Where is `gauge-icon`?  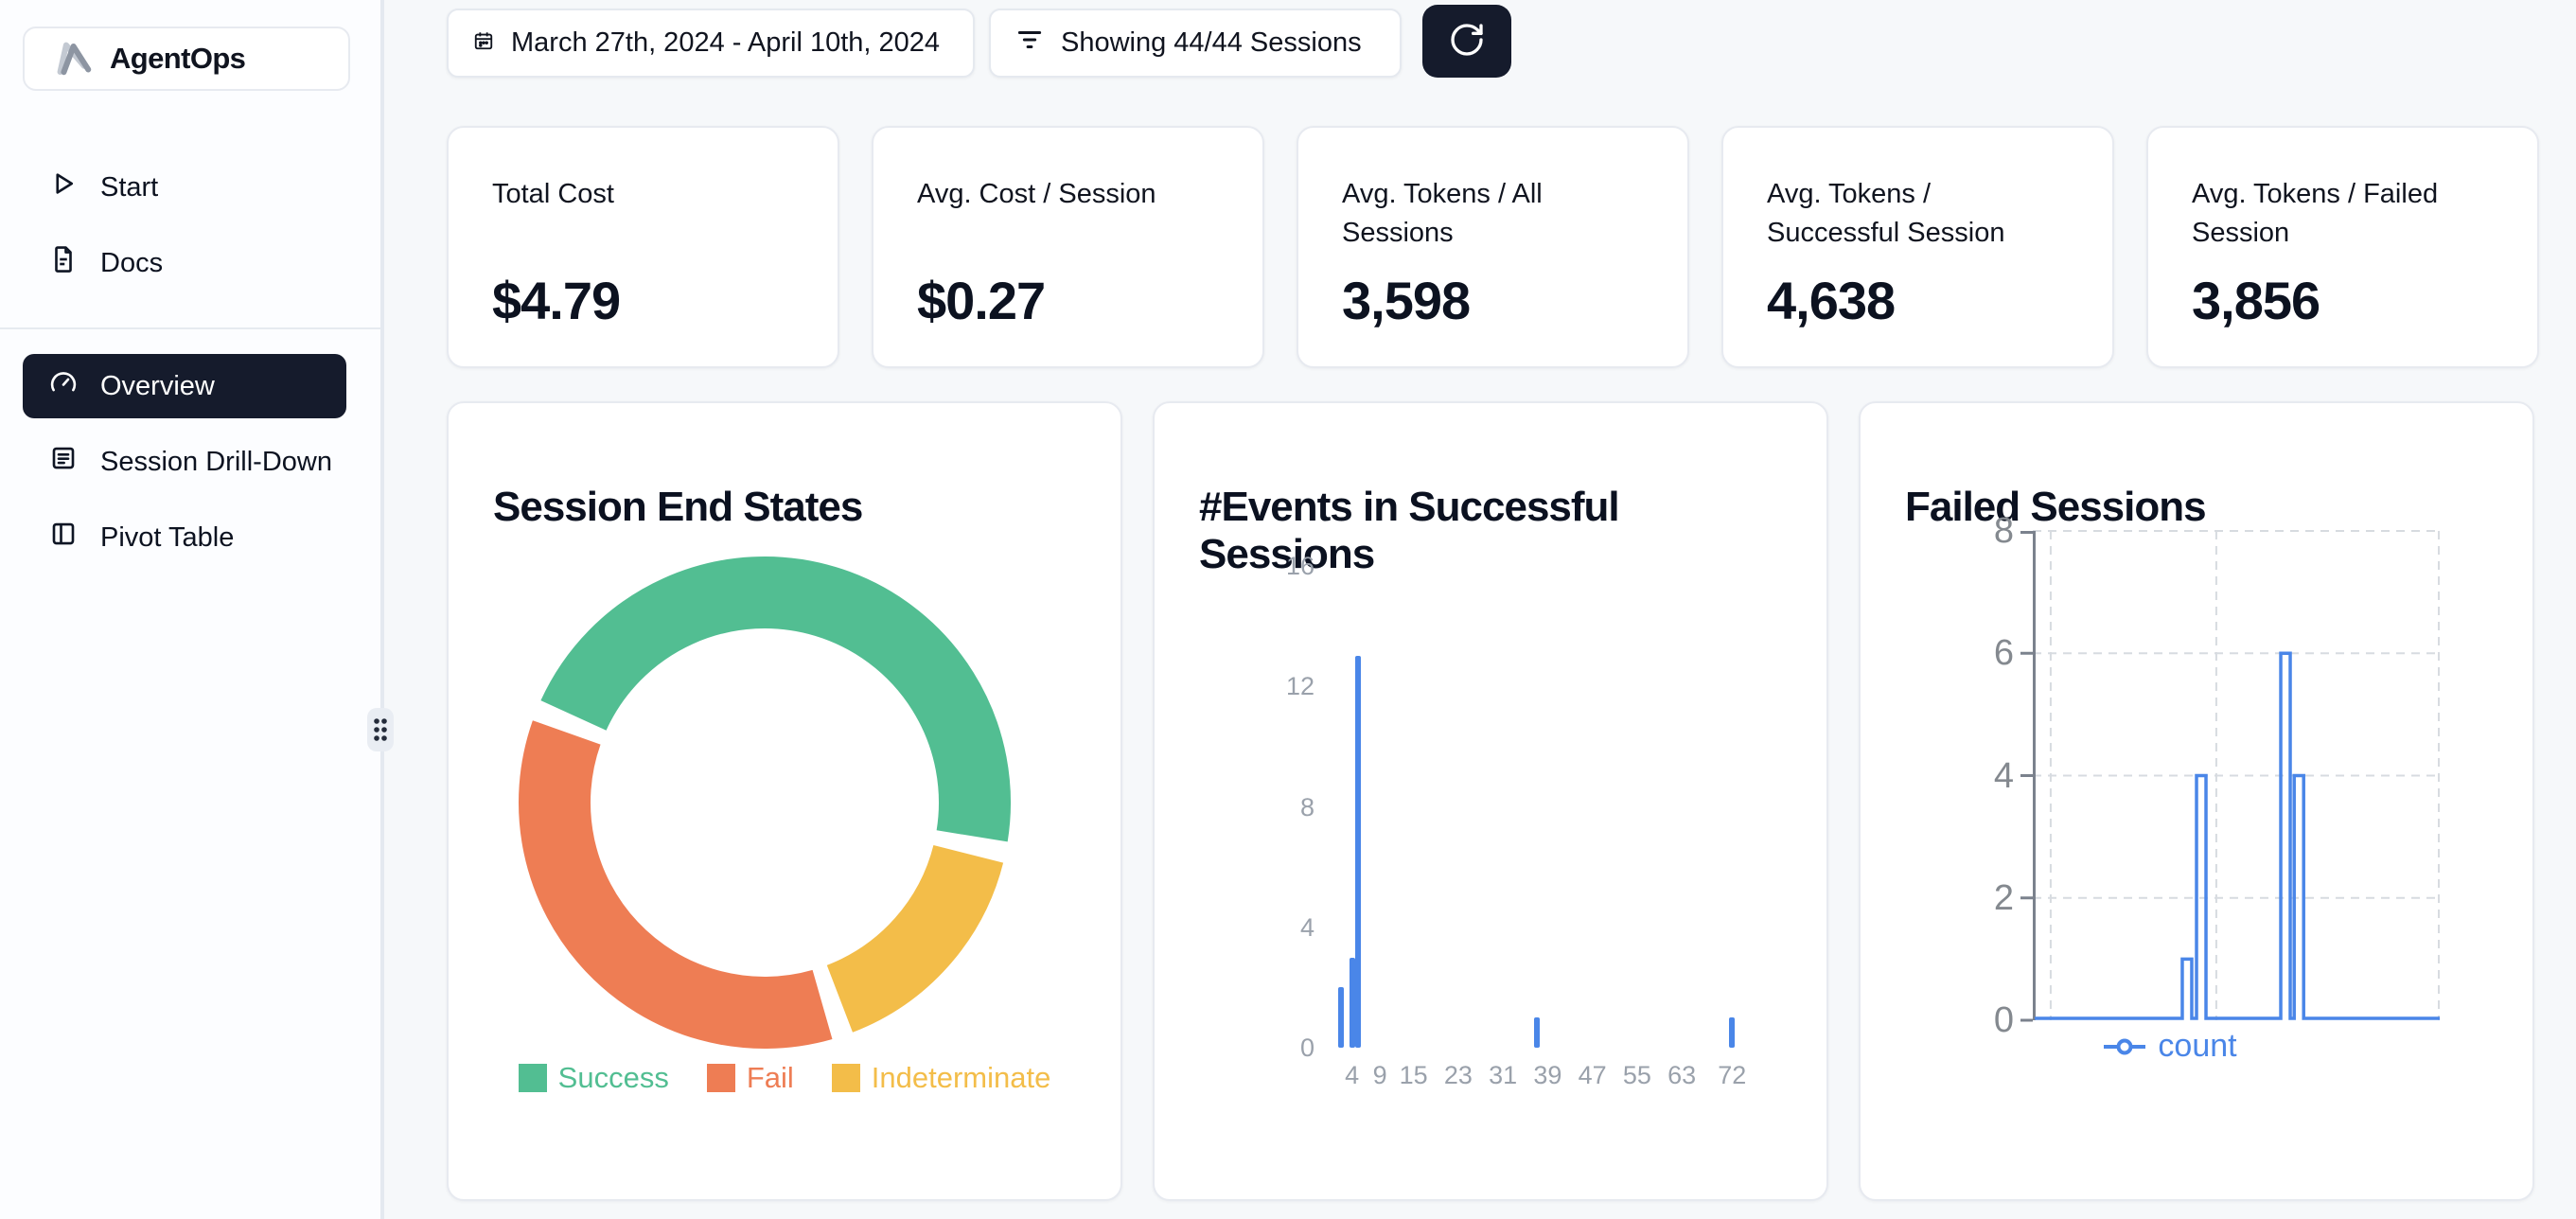
gauge-icon is located at coordinates (63, 386).